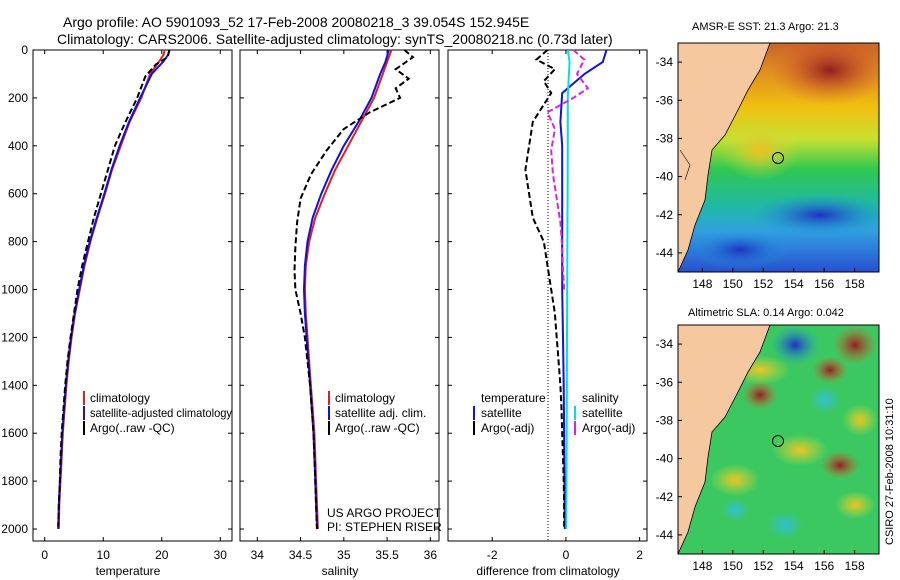  I want to click on x-tick-label: 20, so click(162, 555).